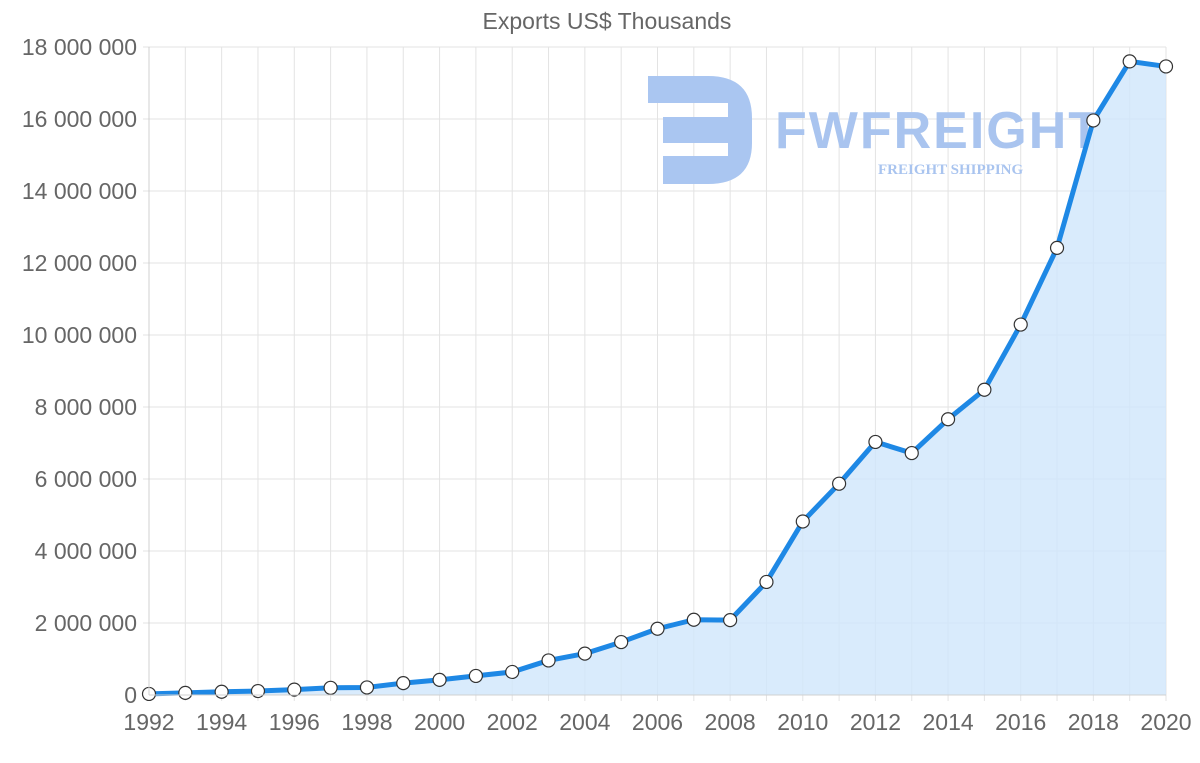 This screenshot has width=1200, height=763. What do you see at coordinates (950, 170) in the screenshot?
I see `watermark-tagline-text: FREIGHT SHIPPING` at bounding box center [950, 170].